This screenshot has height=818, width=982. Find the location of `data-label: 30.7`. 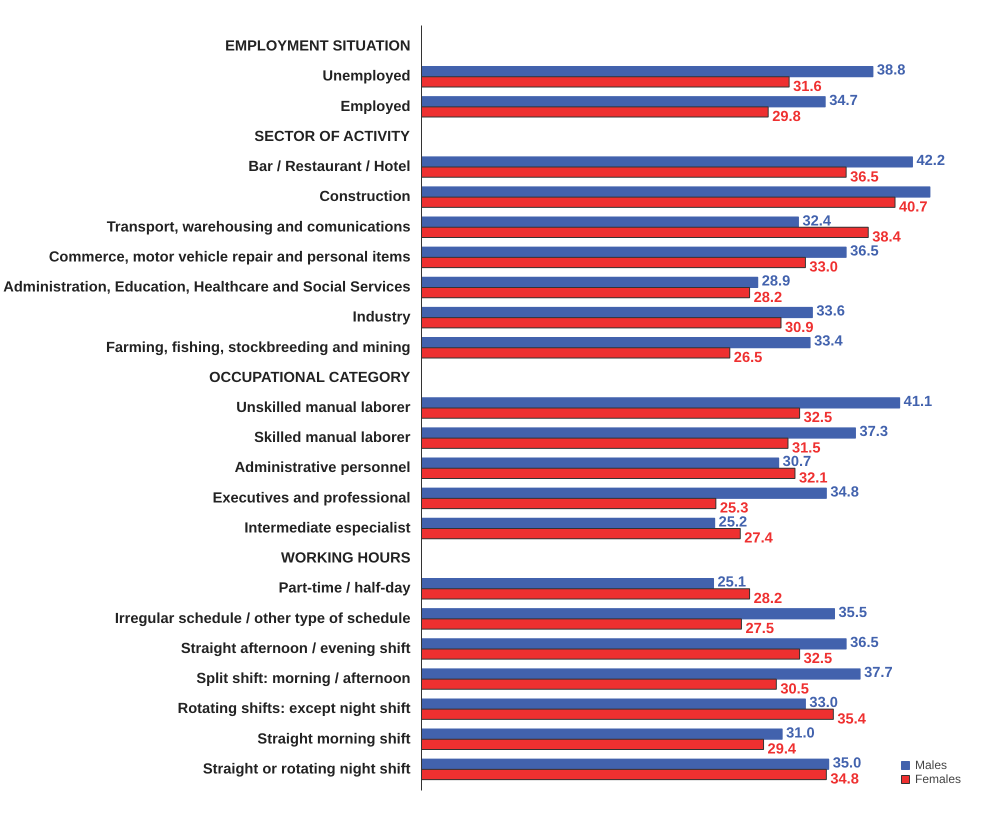

data-label: 30.7 is located at coordinates (797, 462).